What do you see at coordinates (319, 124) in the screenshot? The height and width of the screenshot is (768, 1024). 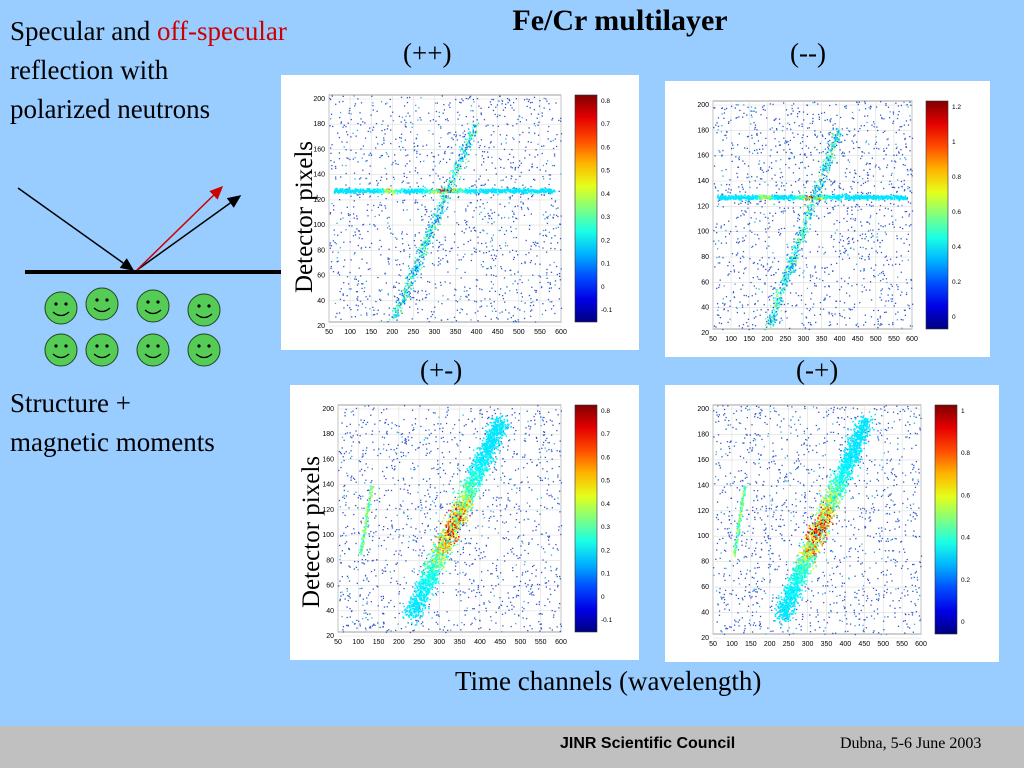 I see `y-tick-label: 180` at bounding box center [319, 124].